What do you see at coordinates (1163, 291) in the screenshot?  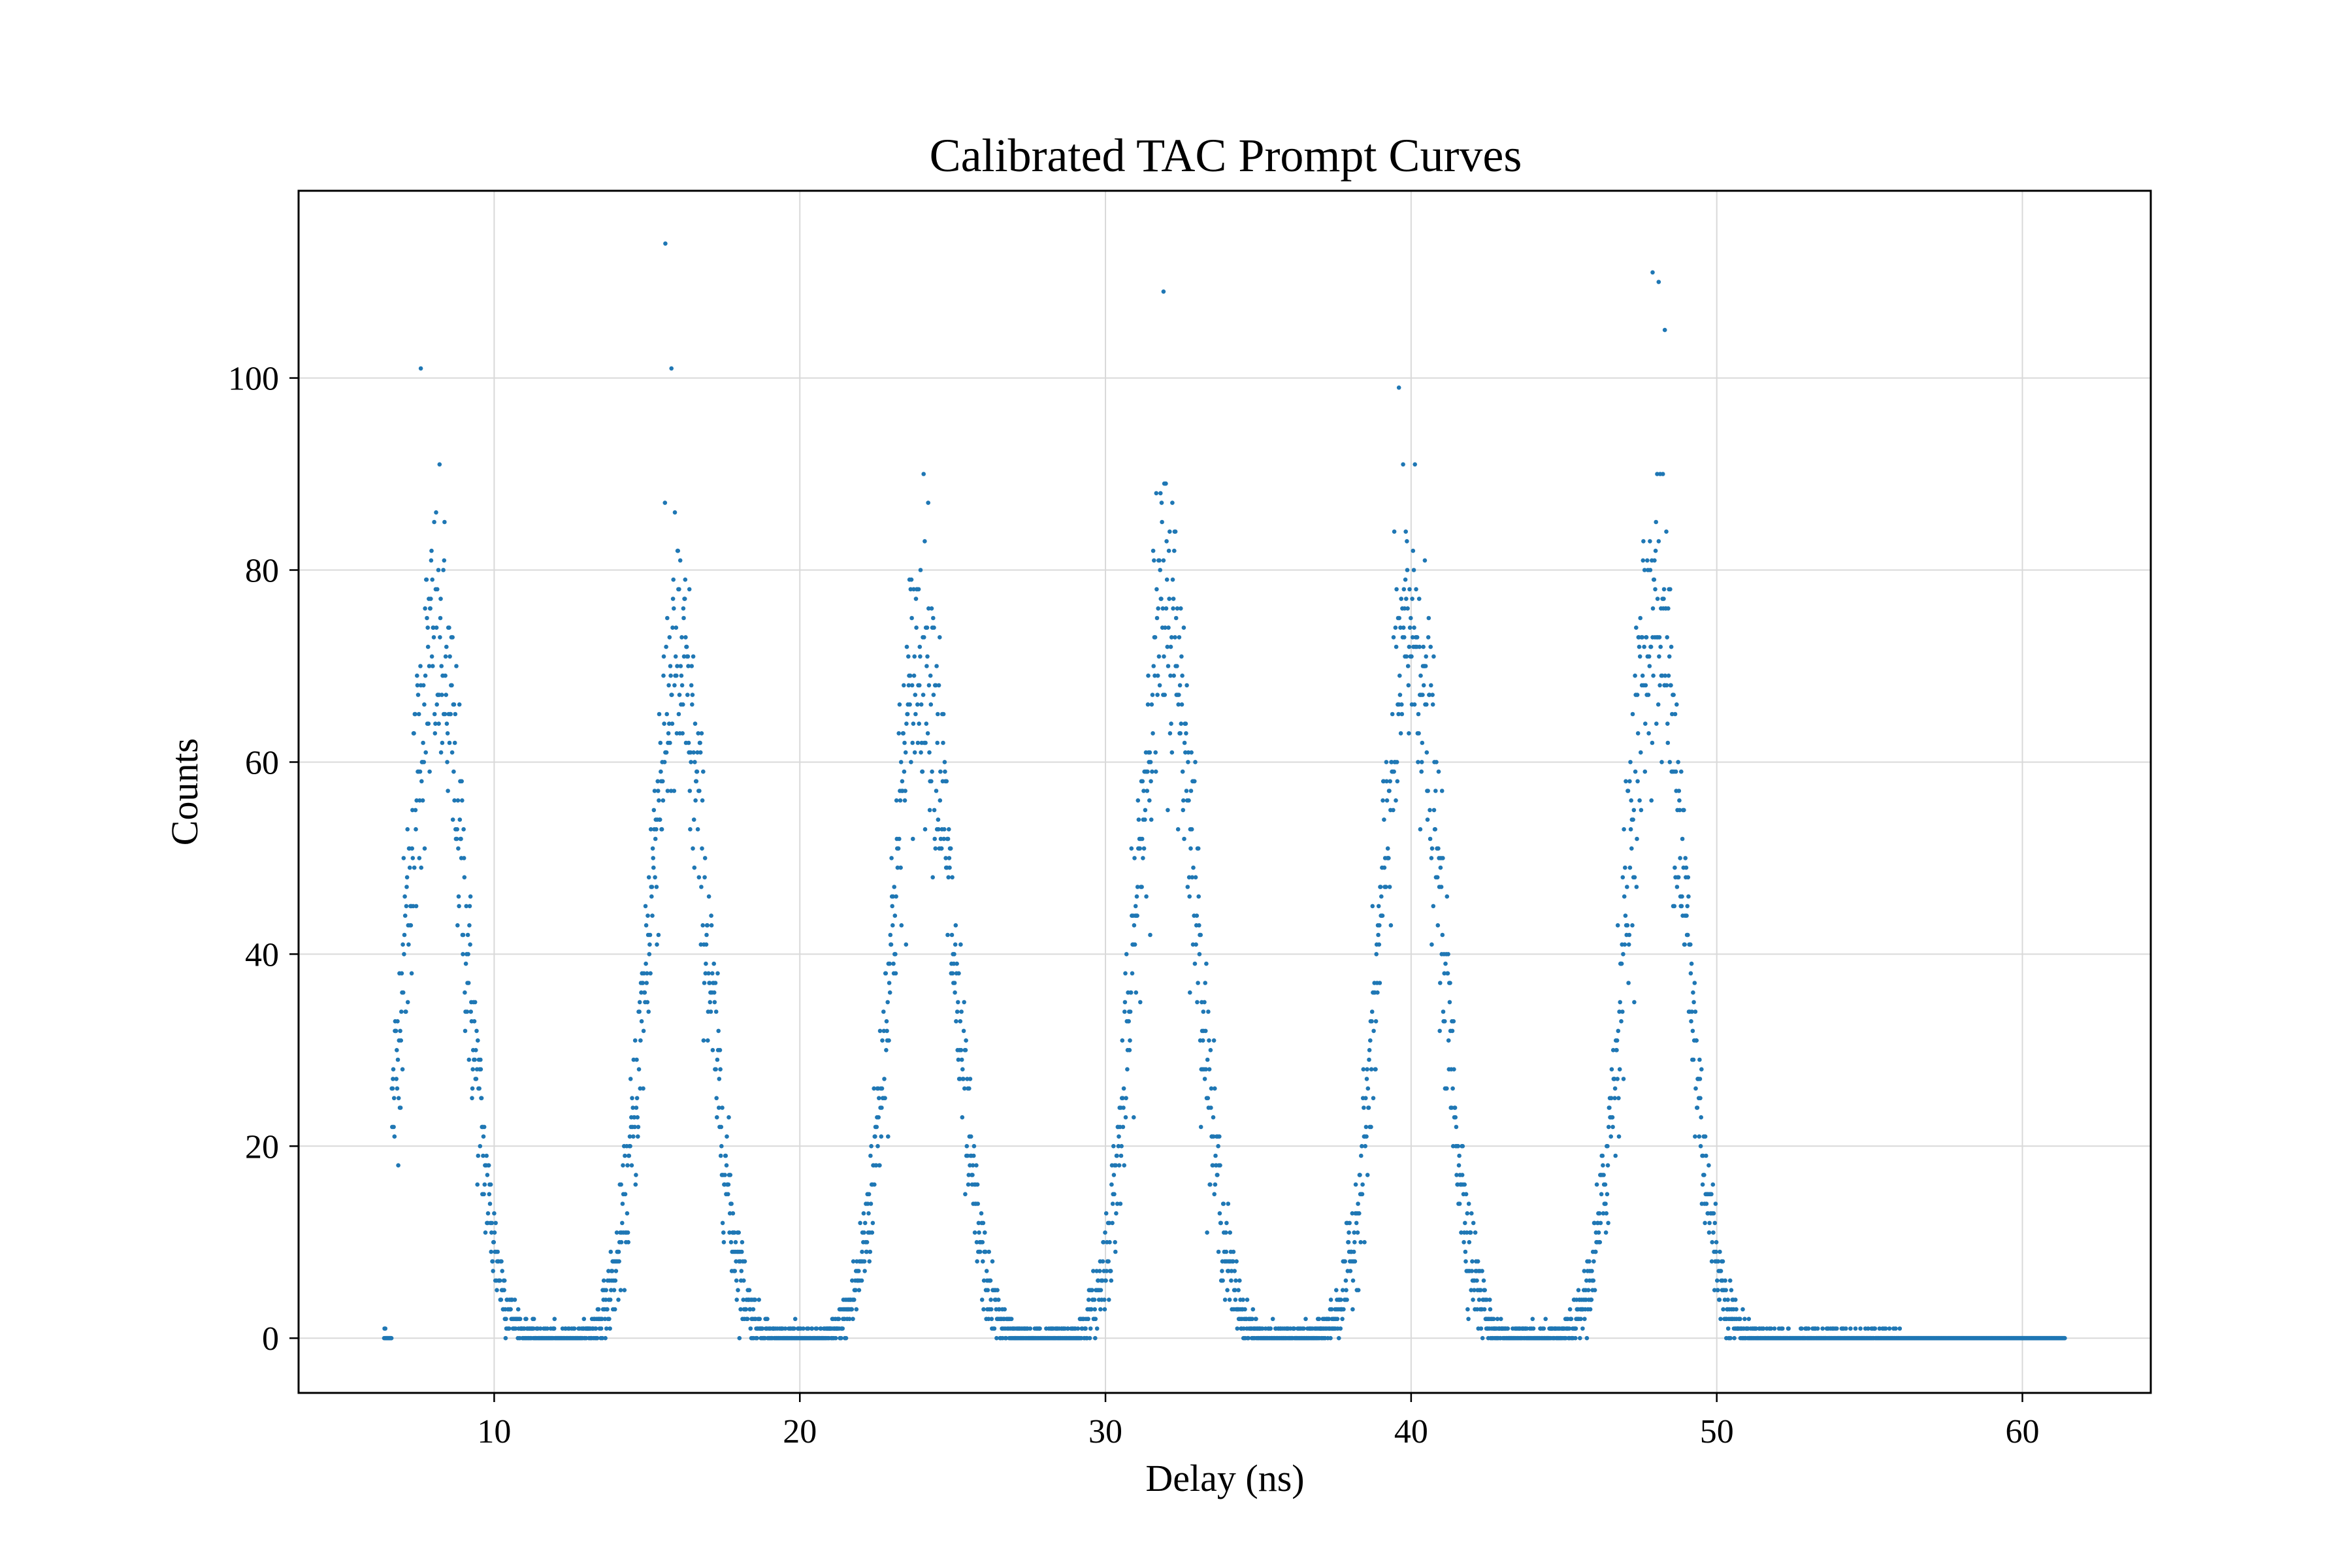 I see `outlier-point` at bounding box center [1163, 291].